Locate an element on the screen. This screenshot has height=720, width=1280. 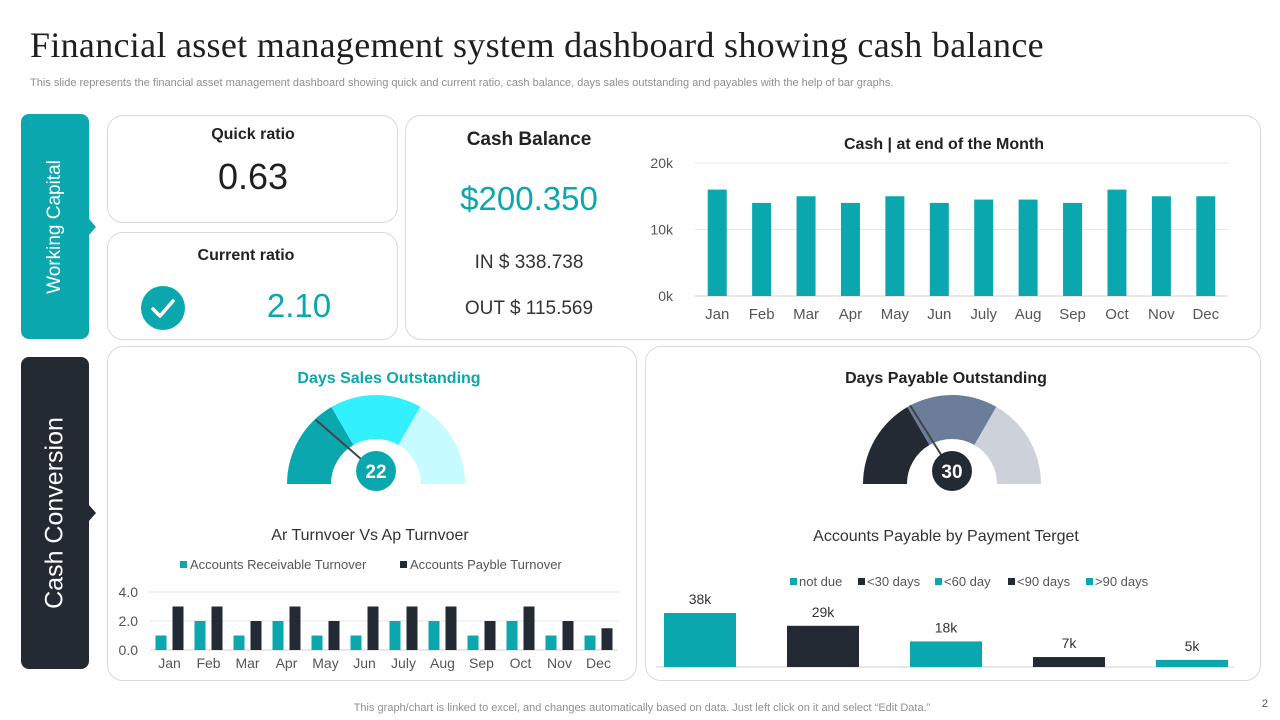
x-tick-label: Oct is located at coordinates (521, 663).